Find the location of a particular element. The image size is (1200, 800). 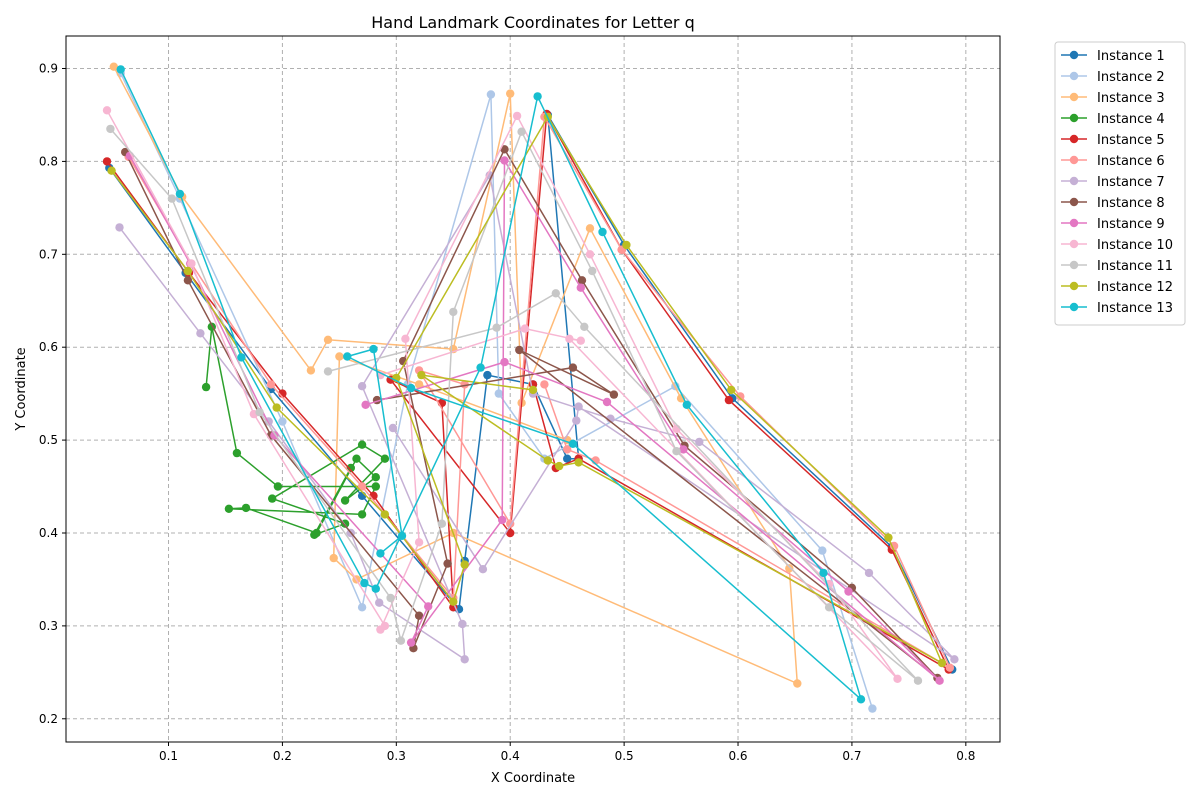

legend-label: Instance 7 is located at coordinates (1131, 182).